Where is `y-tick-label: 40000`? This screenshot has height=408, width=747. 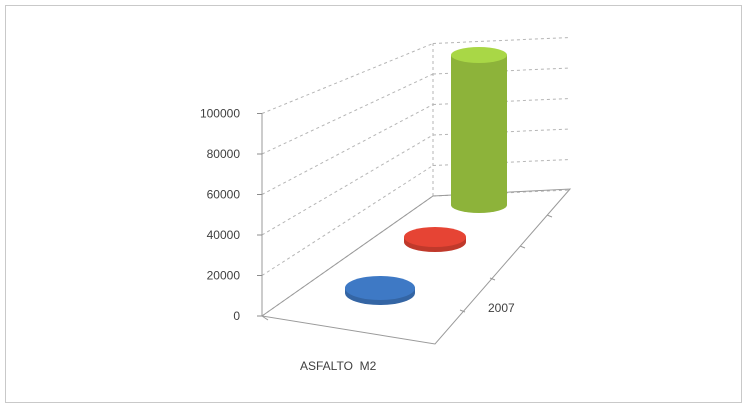
y-tick-label: 40000 is located at coordinates (224, 235).